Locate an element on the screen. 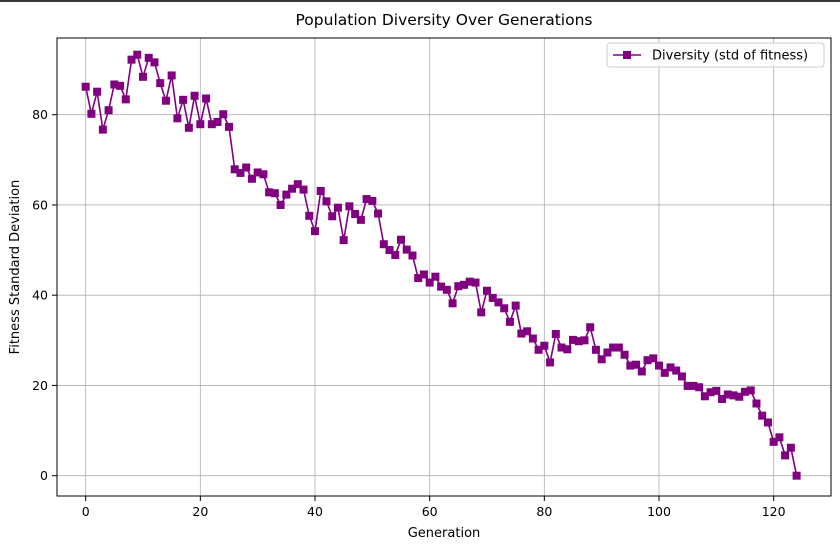 The height and width of the screenshot is (549, 840). x-tick-label-60: 60 is located at coordinates (430, 511).